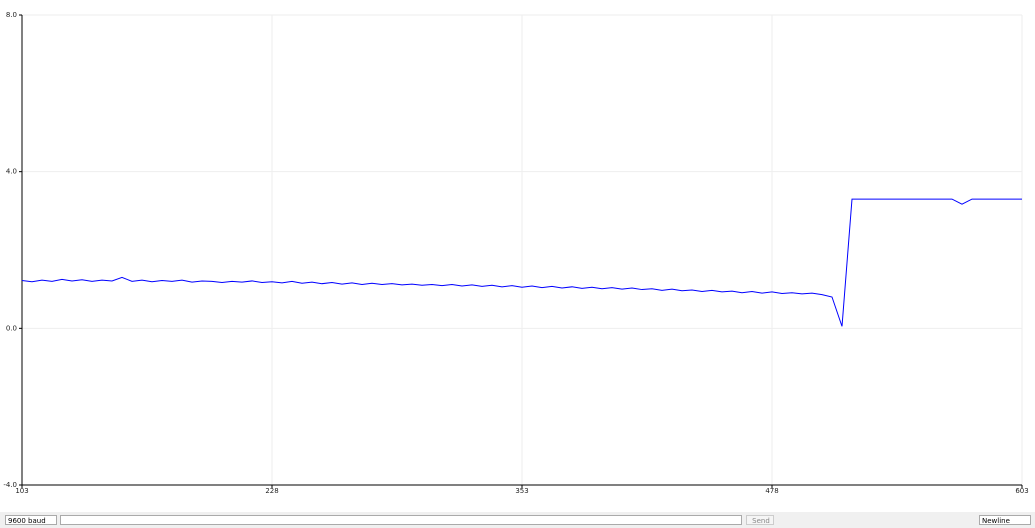 This screenshot has width=1035, height=528. Describe the element at coordinates (31, 520) in the screenshot. I see `baud-select: 9600 baud` at that location.